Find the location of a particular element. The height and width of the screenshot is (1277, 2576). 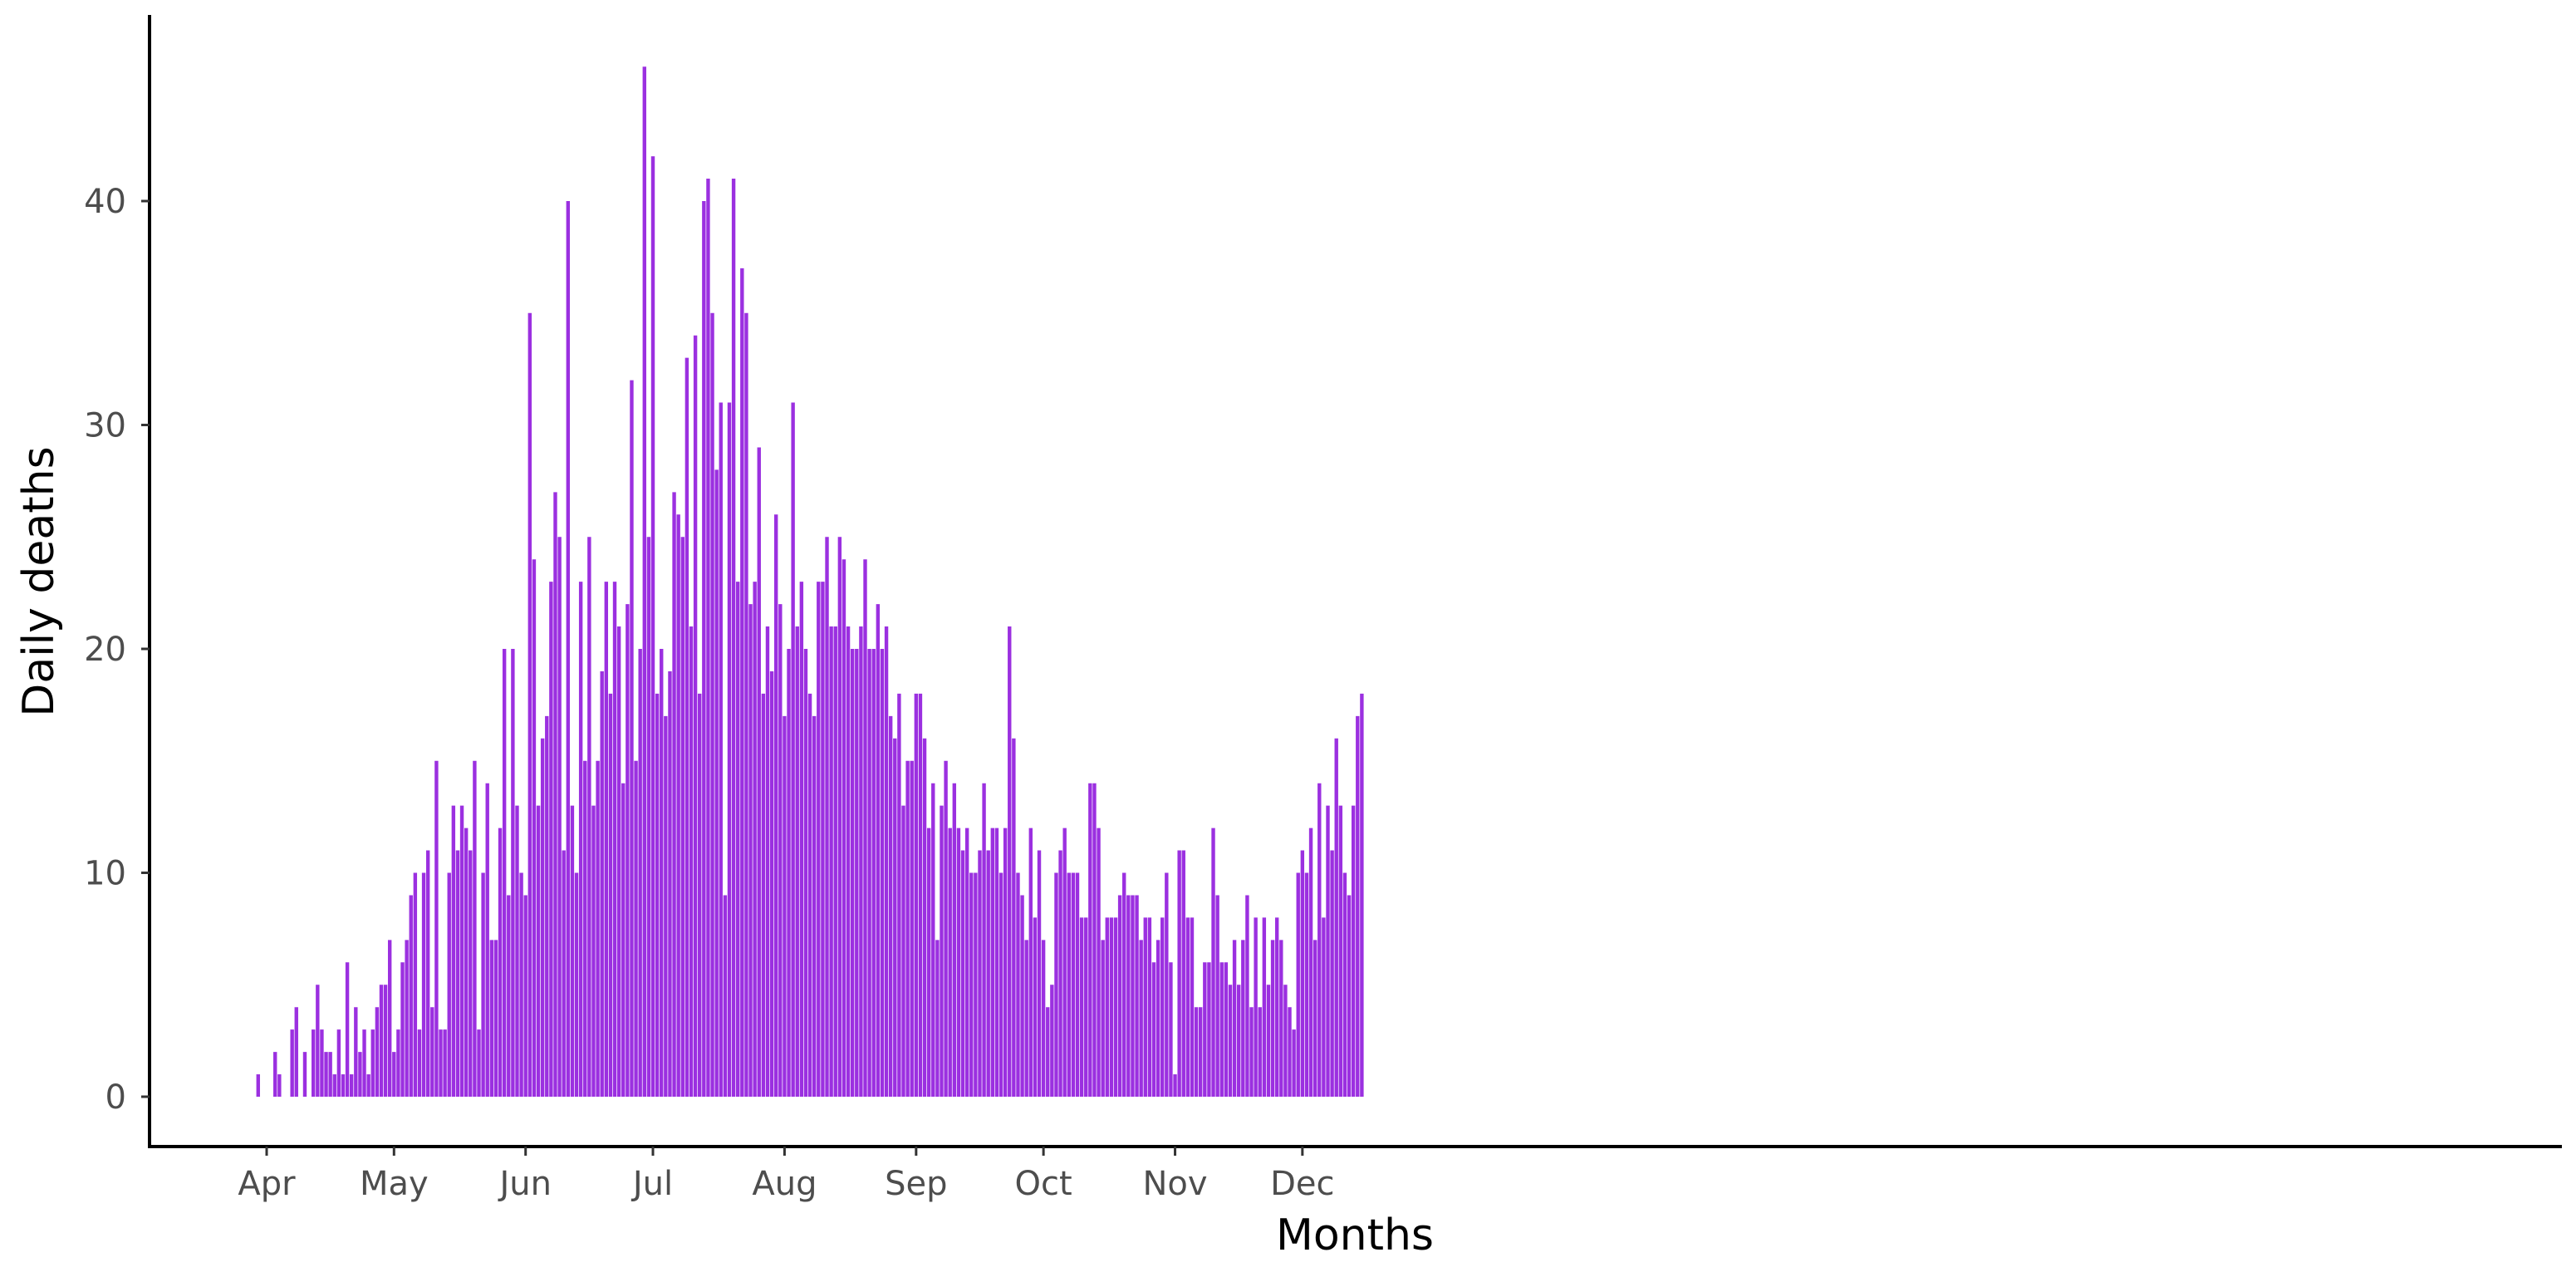

y-tick-label-10: 10 is located at coordinates (105, 874).